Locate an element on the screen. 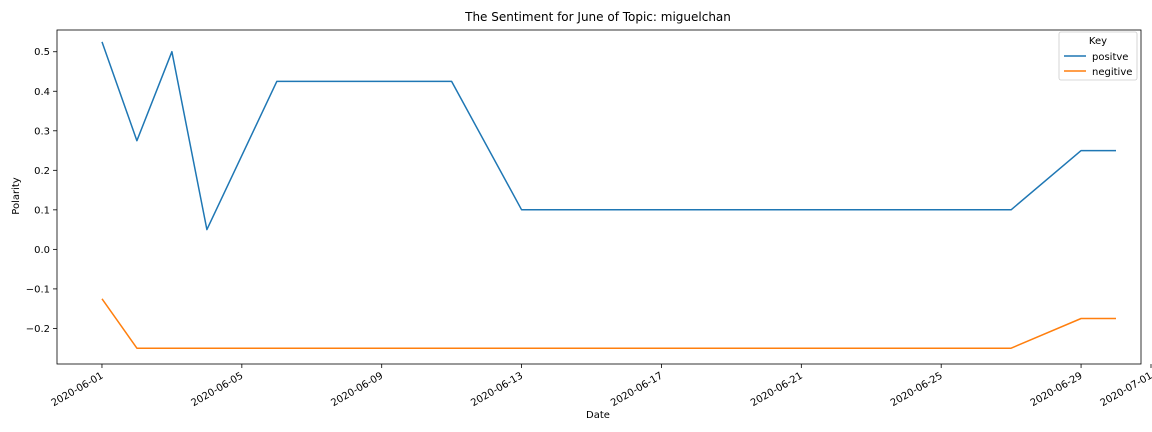 Image resolution: width=1152 pixels, height=432 pixels. x-tick-label: 2020-06-29 is located at coordinates (1057, 390).